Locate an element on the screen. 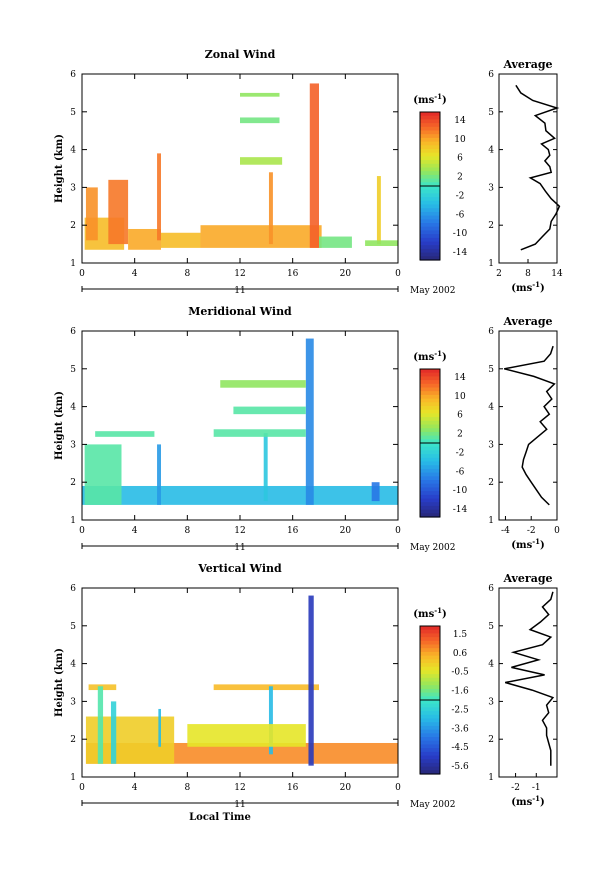 The width and height of the screenshot is (610, 873). profile-y-tick-label: 3 is located at coordinates (491, 445).